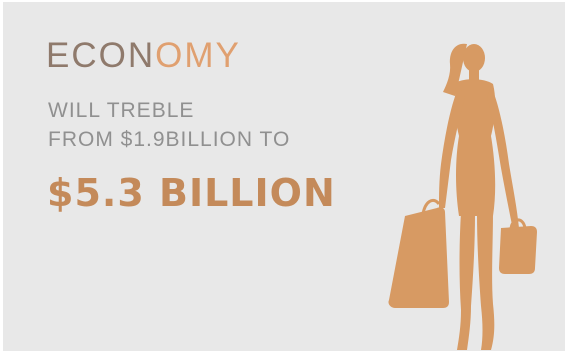 The image size is (568, 353). What do you see at coordinates (169, 139) in the screenshot?
I see `subtext-line-2: FROM $1.9BILLION TO` at bounding box center [169, 139].